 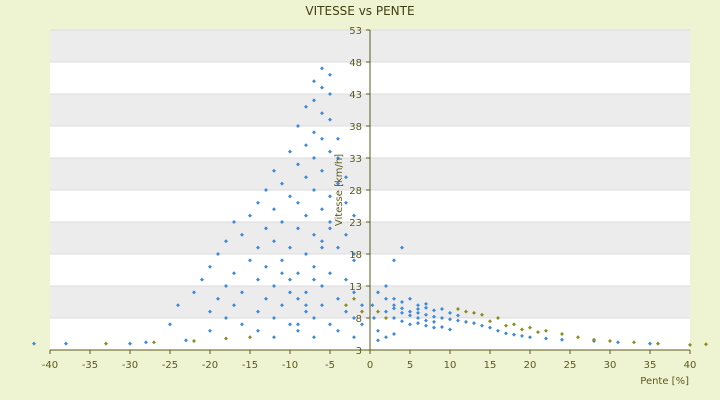 What do you see at coordinates (664, 381) in the screenshot?
I see `x-axis-label: Pente [%]` at bounding box center [664, 381].